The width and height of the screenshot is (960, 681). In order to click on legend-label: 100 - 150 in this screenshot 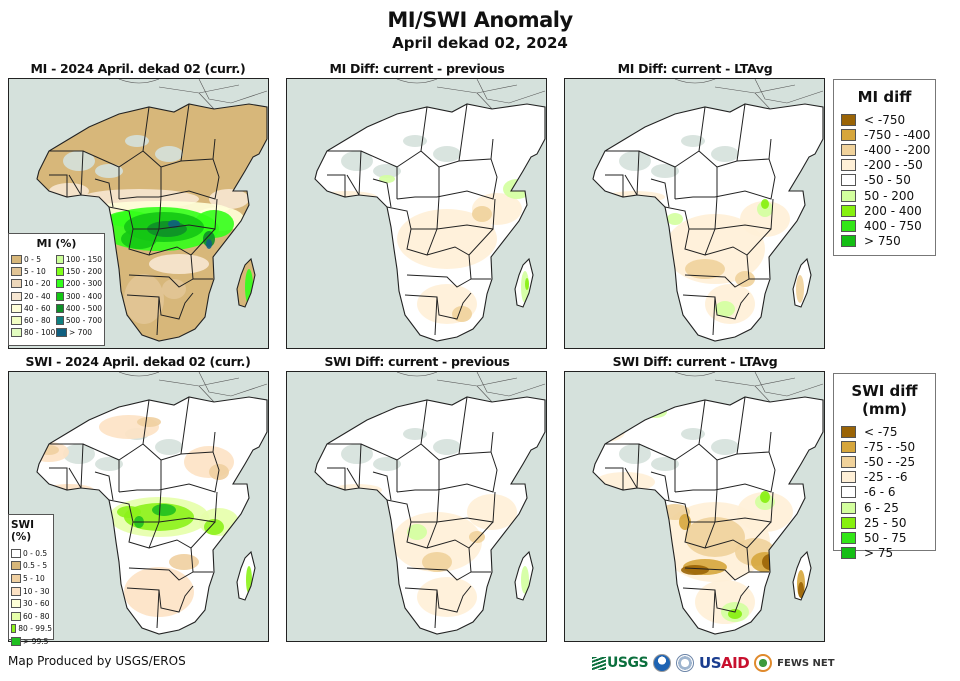, I will do `click(83, 259)`.